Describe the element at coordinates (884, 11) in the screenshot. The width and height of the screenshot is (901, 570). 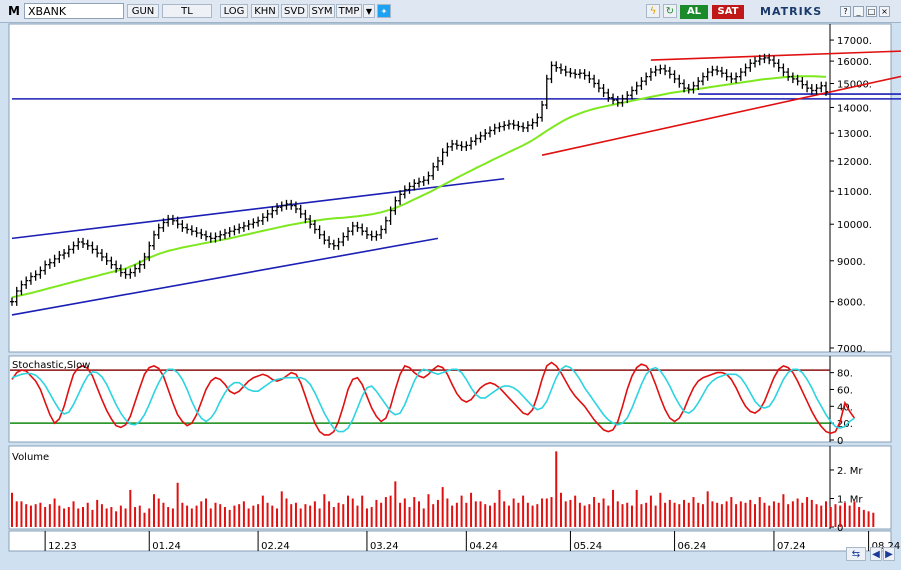
I see `close-icon: ×` at that location.